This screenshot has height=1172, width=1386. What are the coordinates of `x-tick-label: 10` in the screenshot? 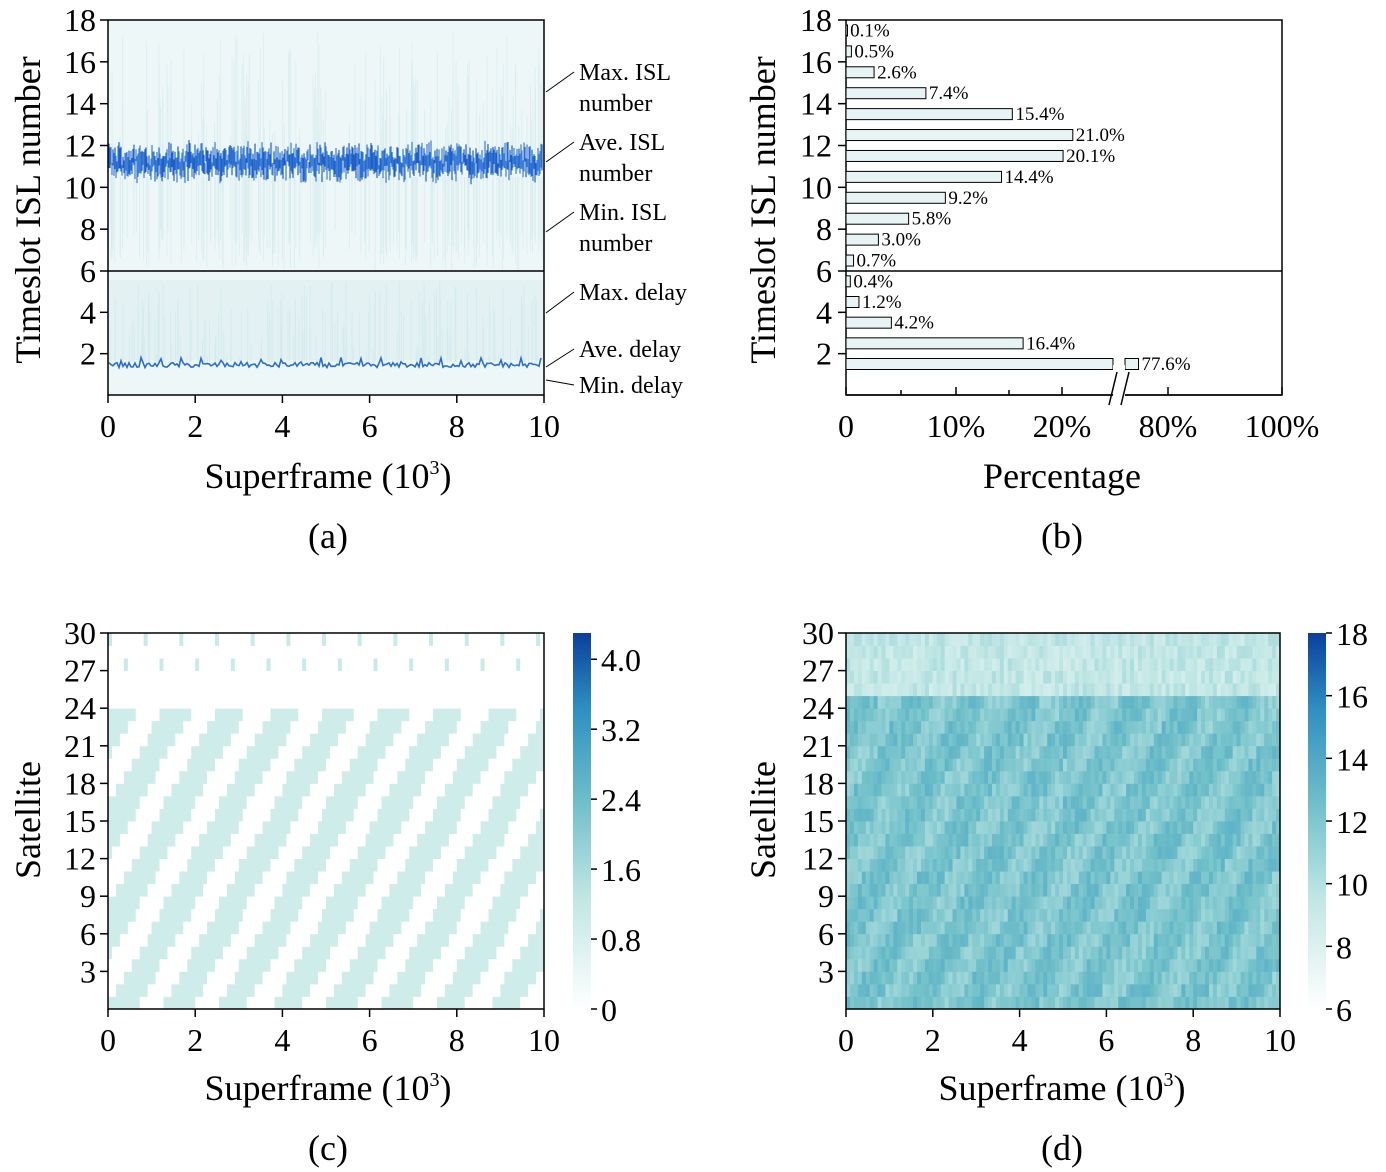 It's located at (544, 426).